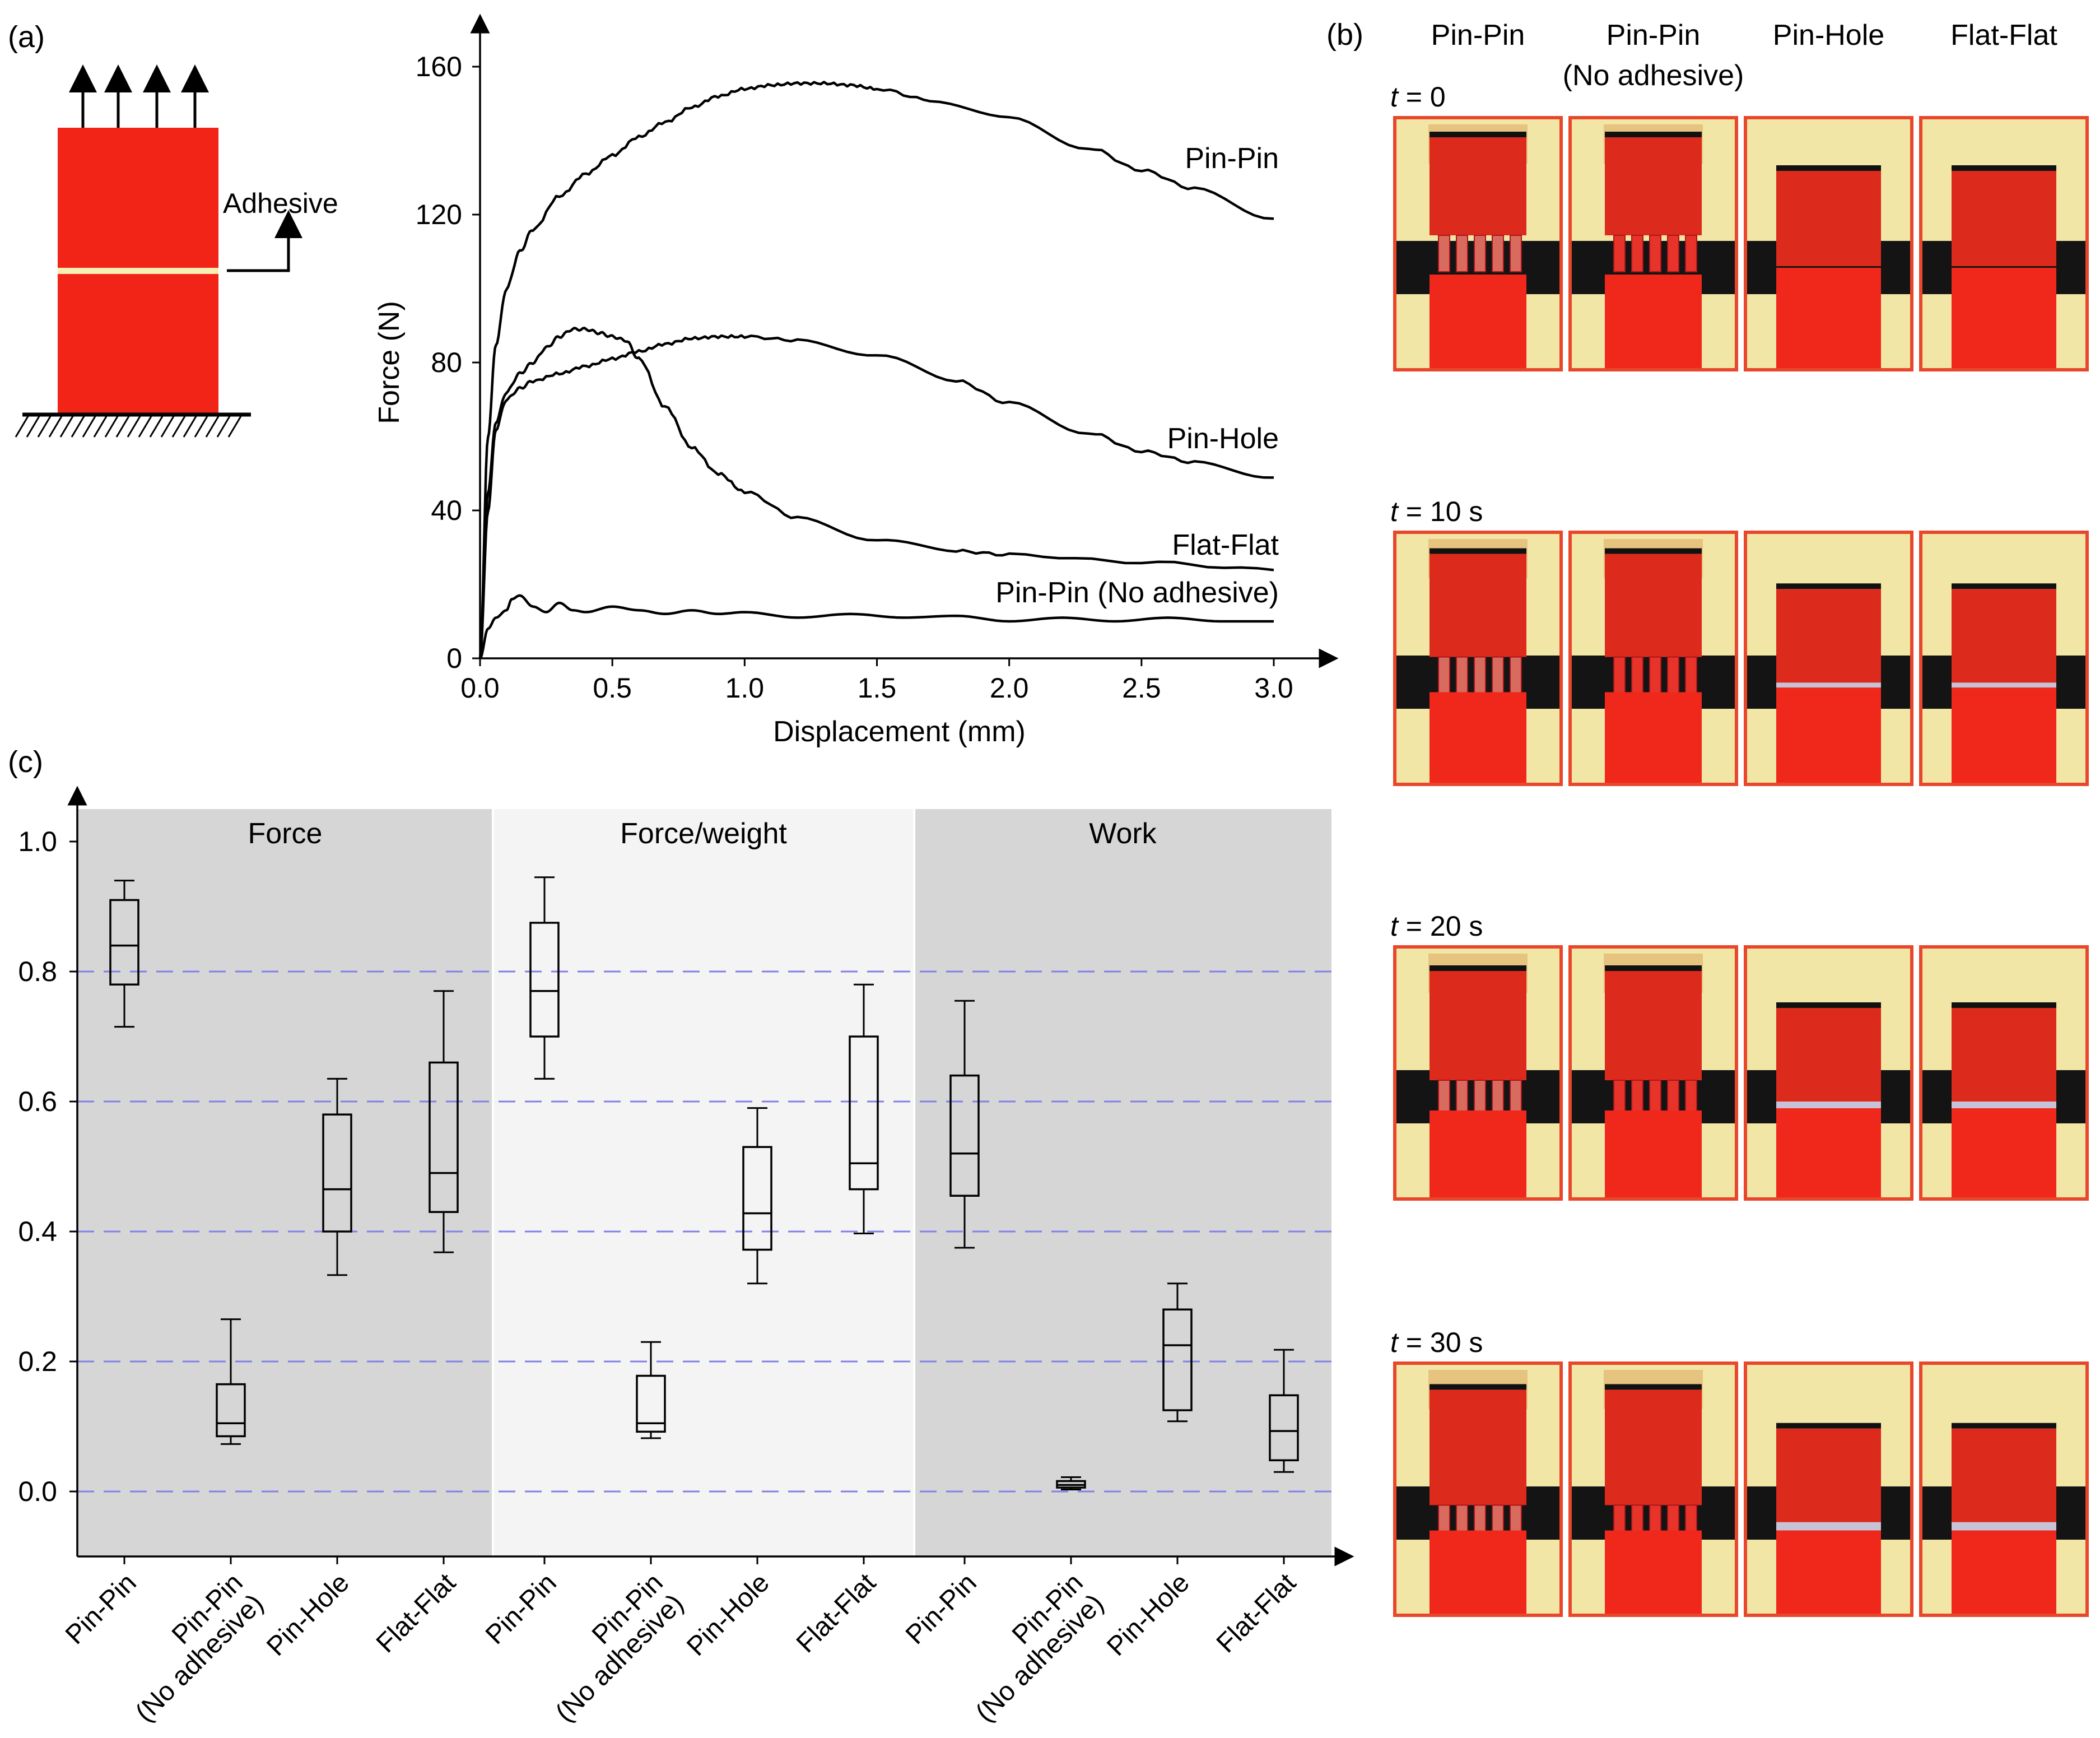 The image size is (2100, 1738). What do you see at coordinates (1122, 1182) in the screenshot?
I see `group-background` at bounding box center [1122, 1182].